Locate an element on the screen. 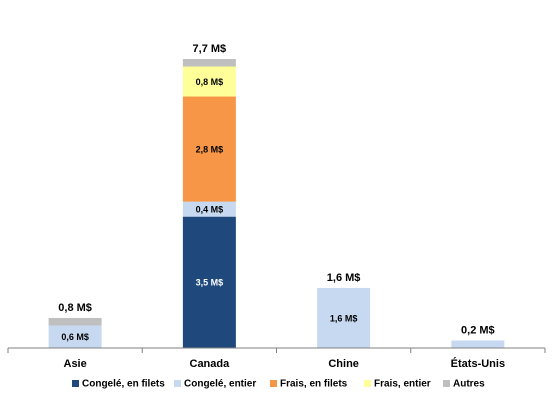 The height and width of the screenshot is (400, 553). legend-label: Autres is located at coordinates (469, 384).